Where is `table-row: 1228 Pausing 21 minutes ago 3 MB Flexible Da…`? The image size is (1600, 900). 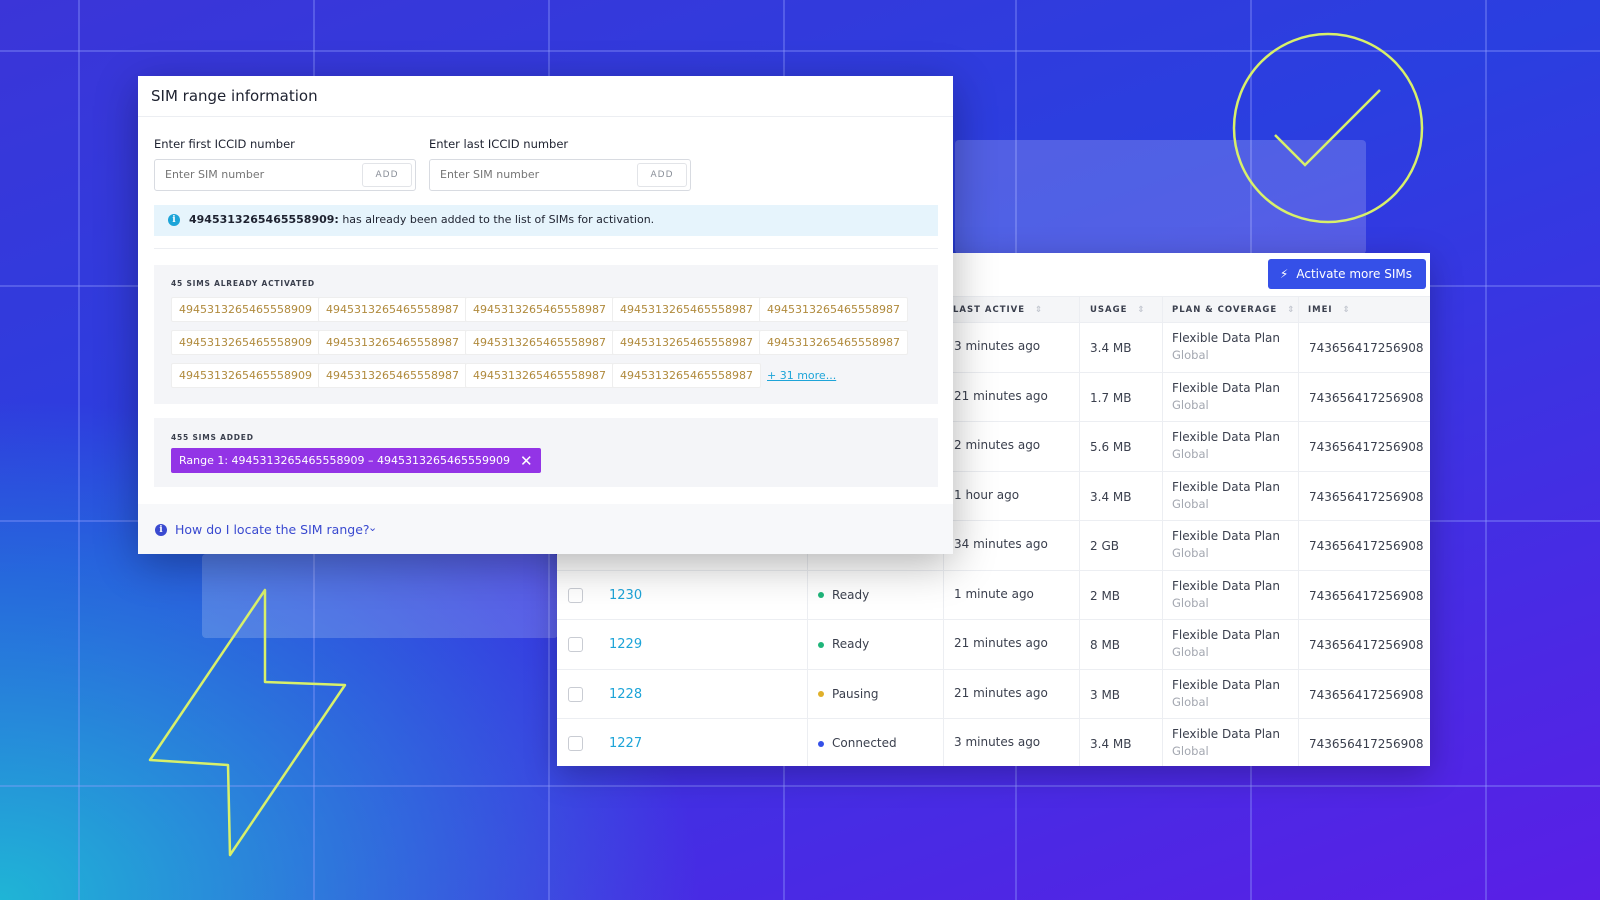
table-row: 1228 Pausing 21 minutes ago 3 MB Flexible Da… is located at coordinates (993, 693).